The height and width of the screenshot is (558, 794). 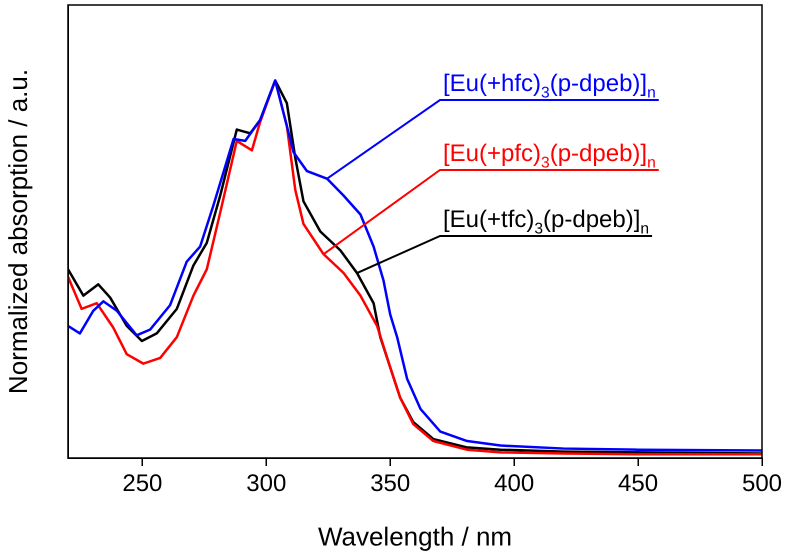 What do you see at coordinates (266, 484) in the screenshot?
I see `x-tick-label: 300` at bounding box center [266, 484].